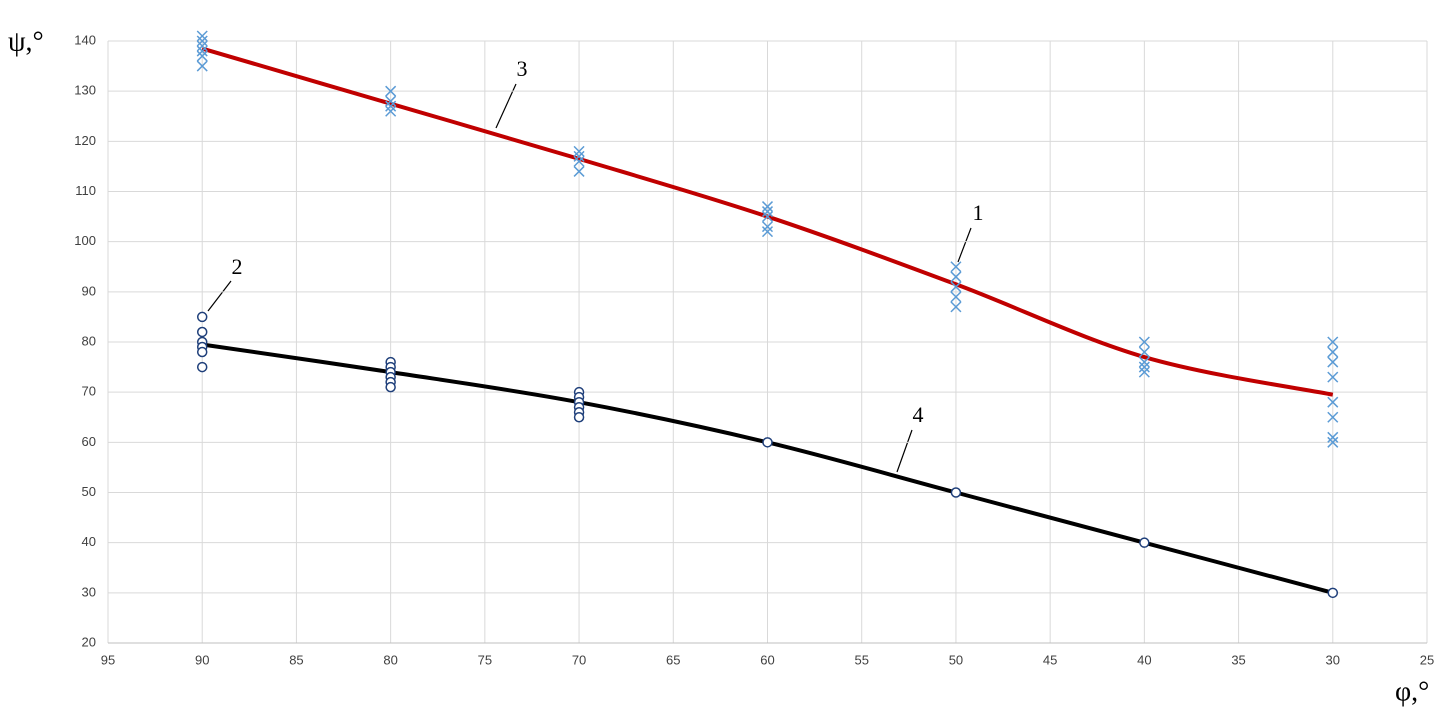  What do you see at coordinates (978, 212) in the screenshot?
I see `series-label: 1` at bounding box center [978, 212].